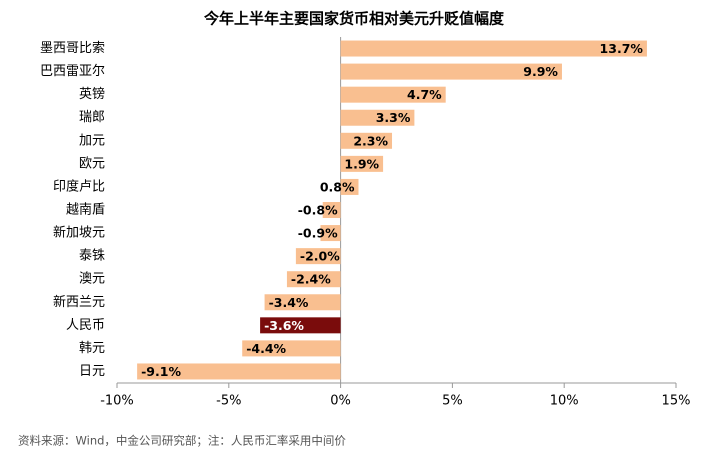 The image size is (707, 454). I want to click on value-label: -0.9%, so click(318, 233).